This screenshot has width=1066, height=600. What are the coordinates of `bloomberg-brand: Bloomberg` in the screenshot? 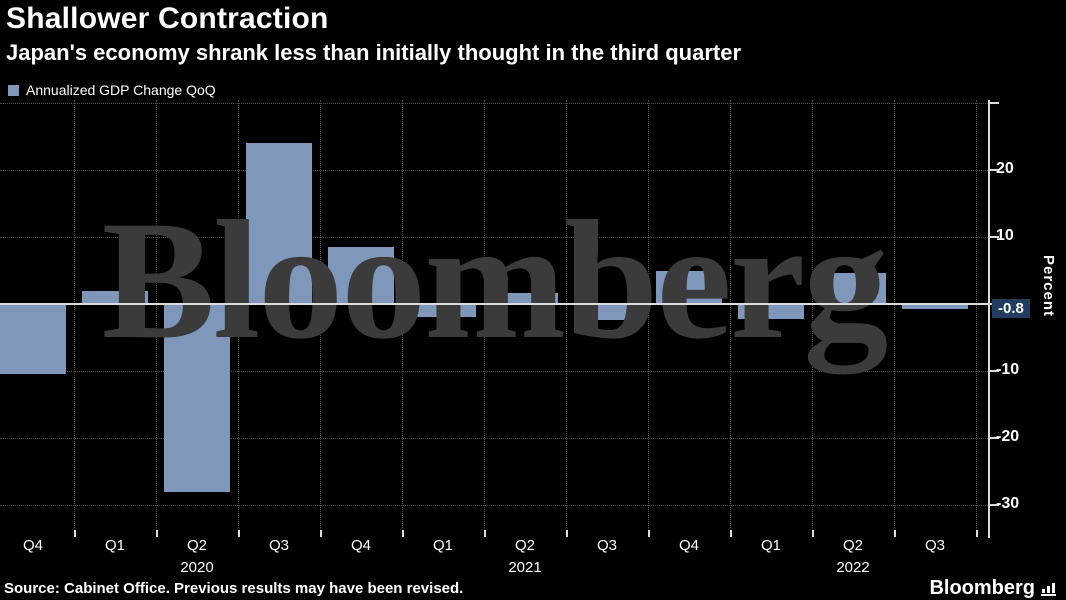 It's located at (997, 588).